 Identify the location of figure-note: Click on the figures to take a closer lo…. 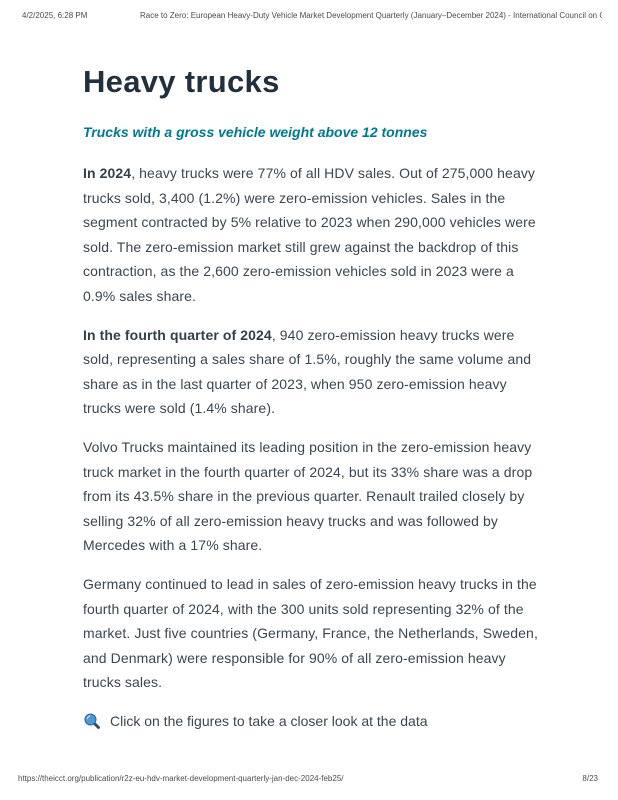
(311, 721).